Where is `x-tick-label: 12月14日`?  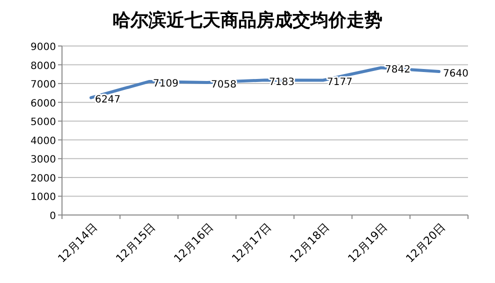 x-tick-label: 12月14日 is located at coordinates (77, 243).